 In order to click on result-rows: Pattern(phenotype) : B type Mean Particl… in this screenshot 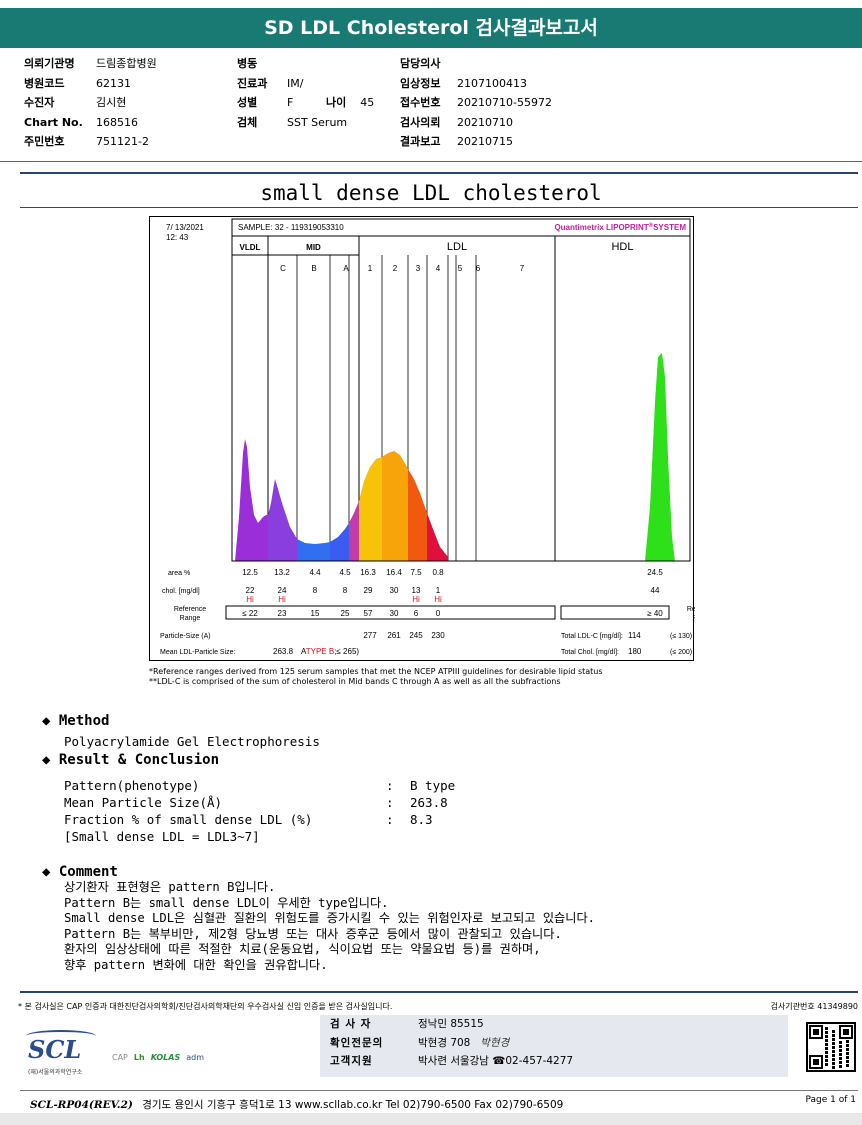, I will do `click(259, 811)`.